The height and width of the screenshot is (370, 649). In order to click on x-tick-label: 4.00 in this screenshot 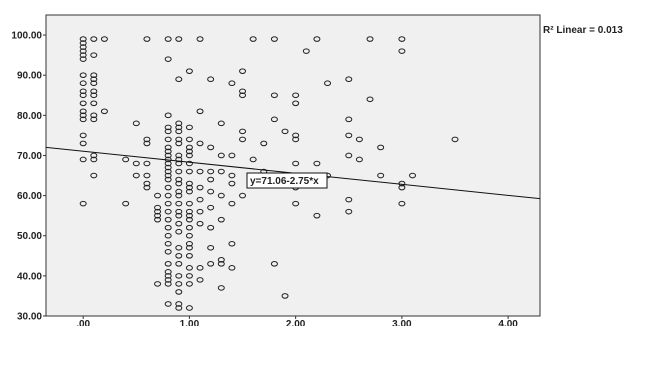, I will do `click(508, 322)`.